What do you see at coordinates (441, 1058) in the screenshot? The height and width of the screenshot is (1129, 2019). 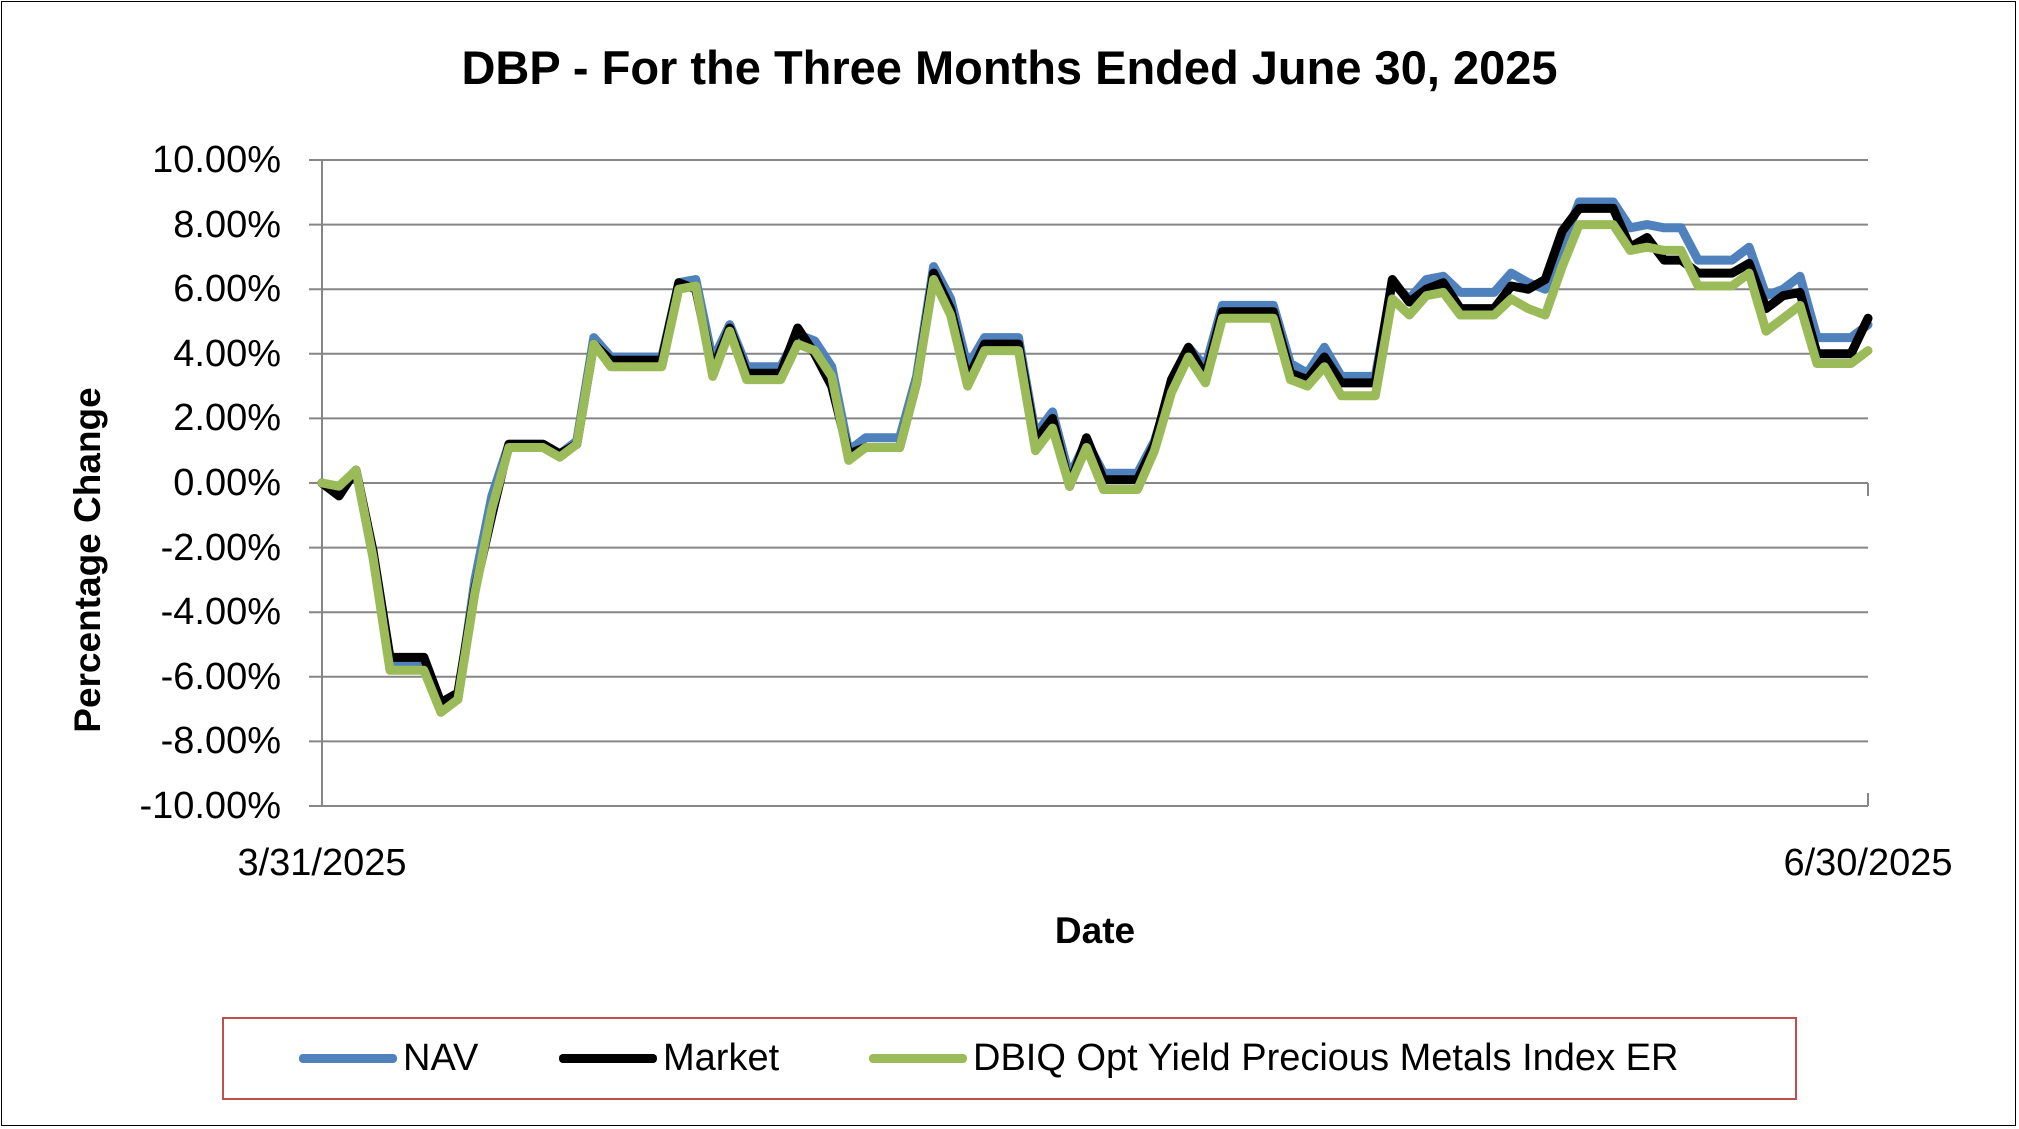 I see `legend-label-nav: NAV` at bounding box center [441, 1058].